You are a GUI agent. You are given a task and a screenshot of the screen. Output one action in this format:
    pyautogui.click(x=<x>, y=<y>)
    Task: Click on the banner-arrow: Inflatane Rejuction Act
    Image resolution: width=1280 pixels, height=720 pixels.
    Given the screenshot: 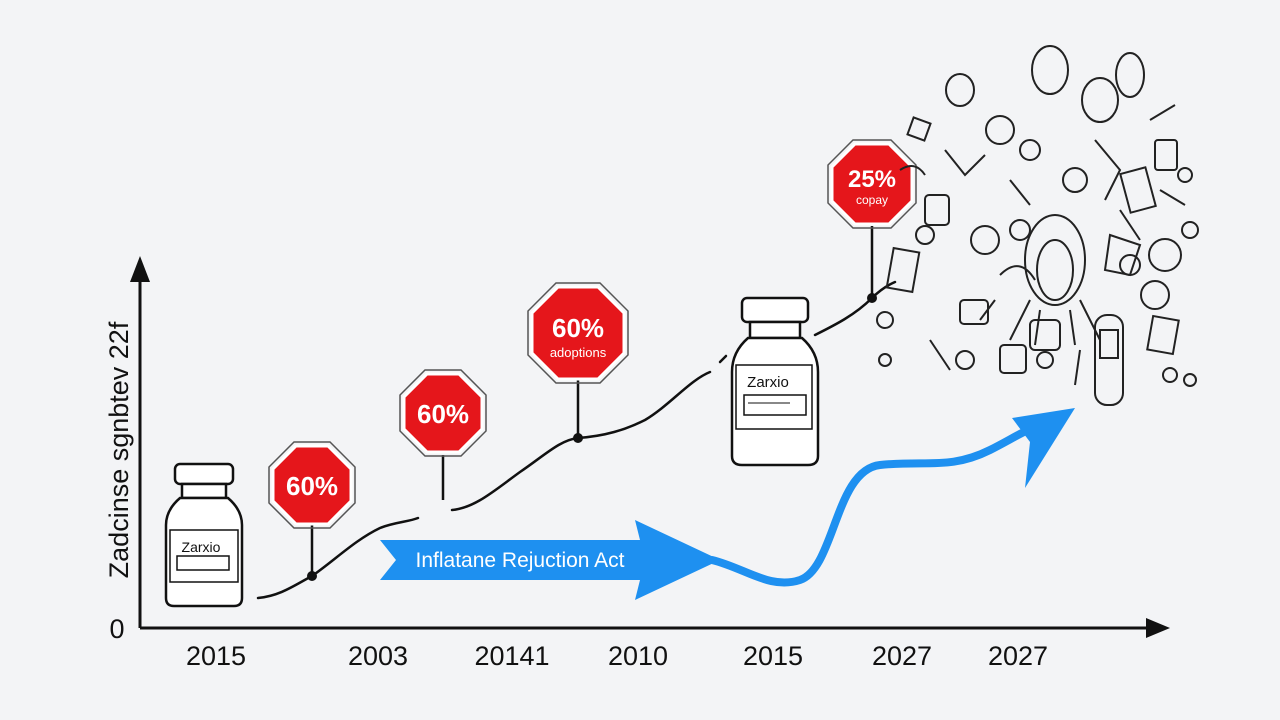 What is the action you would take?
    pyautogui.click(x=550, y=560)
    